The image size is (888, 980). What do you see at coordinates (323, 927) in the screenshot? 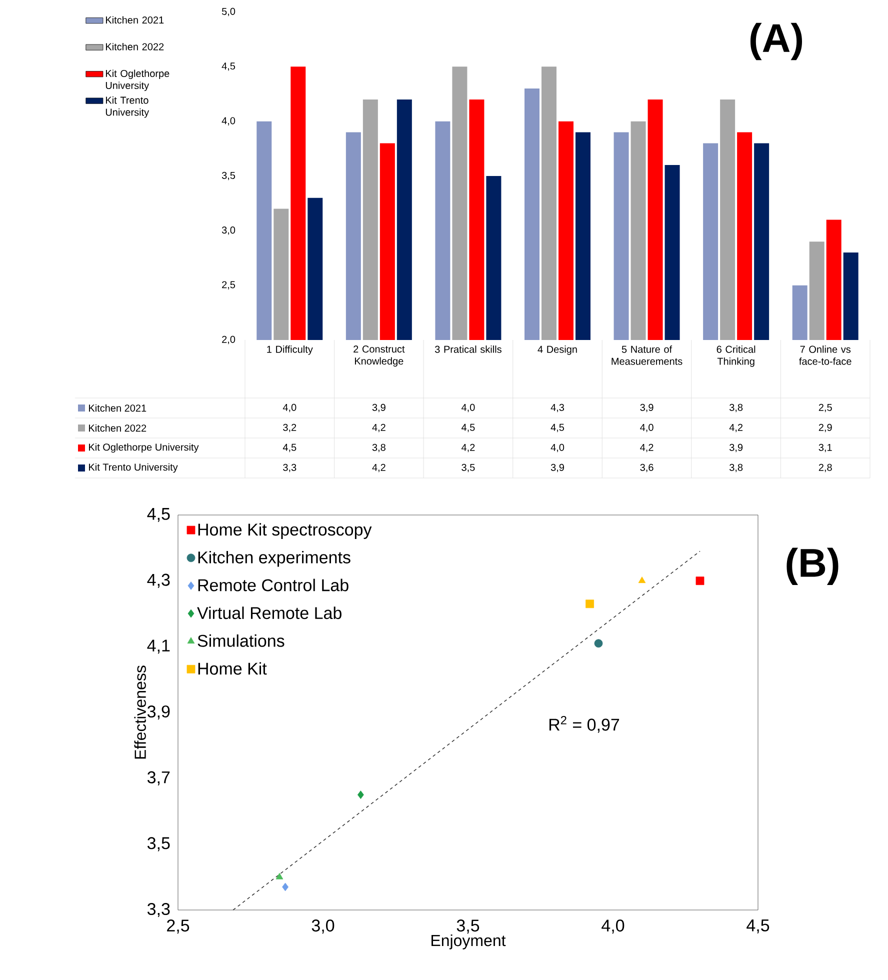
I see `x-tick-label: 3,0` at bounding box center [323, 927].